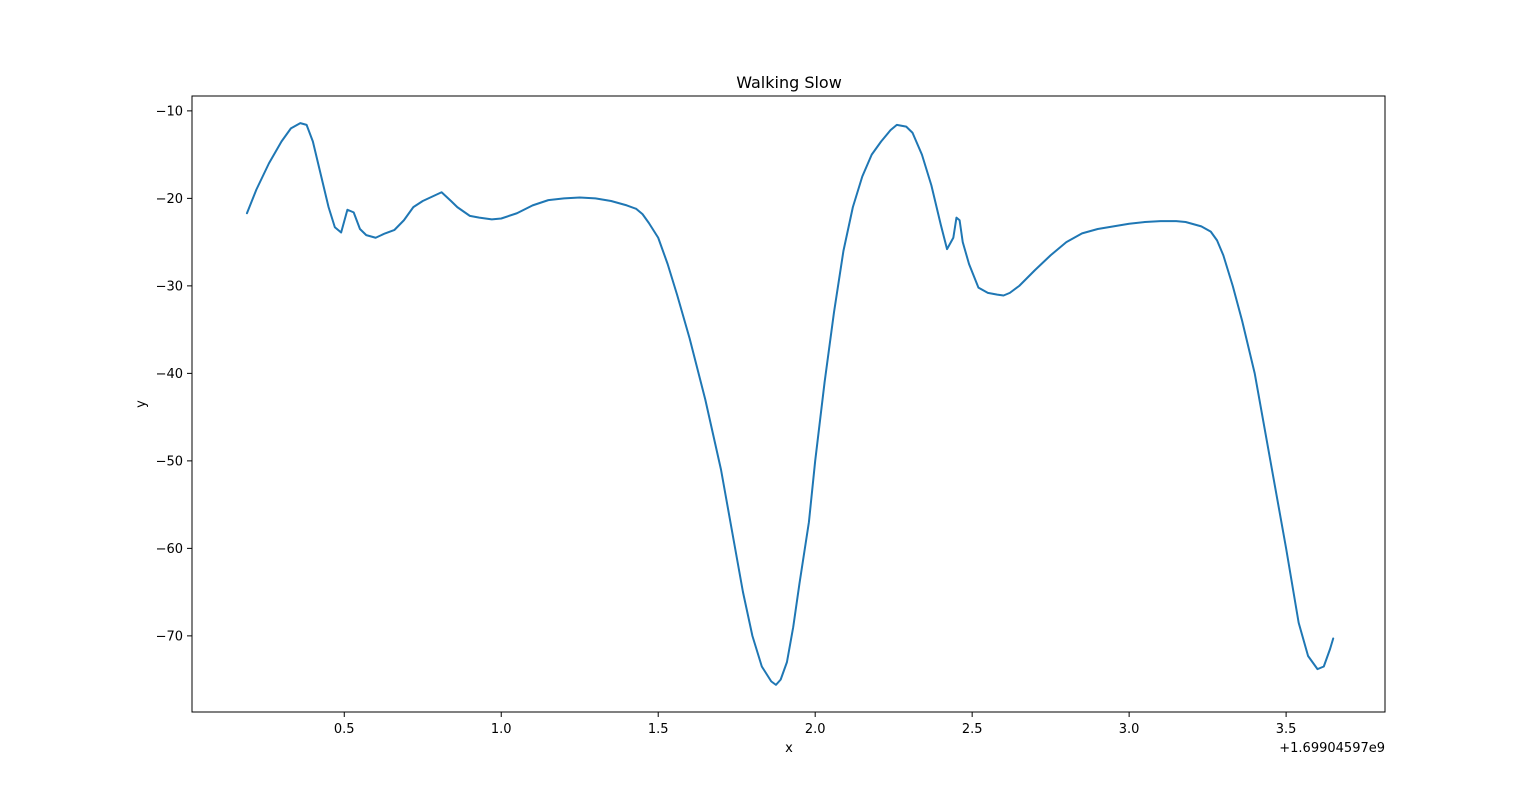  What do you see at coordinates (658, 729) in the screenshot?
I see `x-tick-label: 1.5` at bounding box center [658, 729].